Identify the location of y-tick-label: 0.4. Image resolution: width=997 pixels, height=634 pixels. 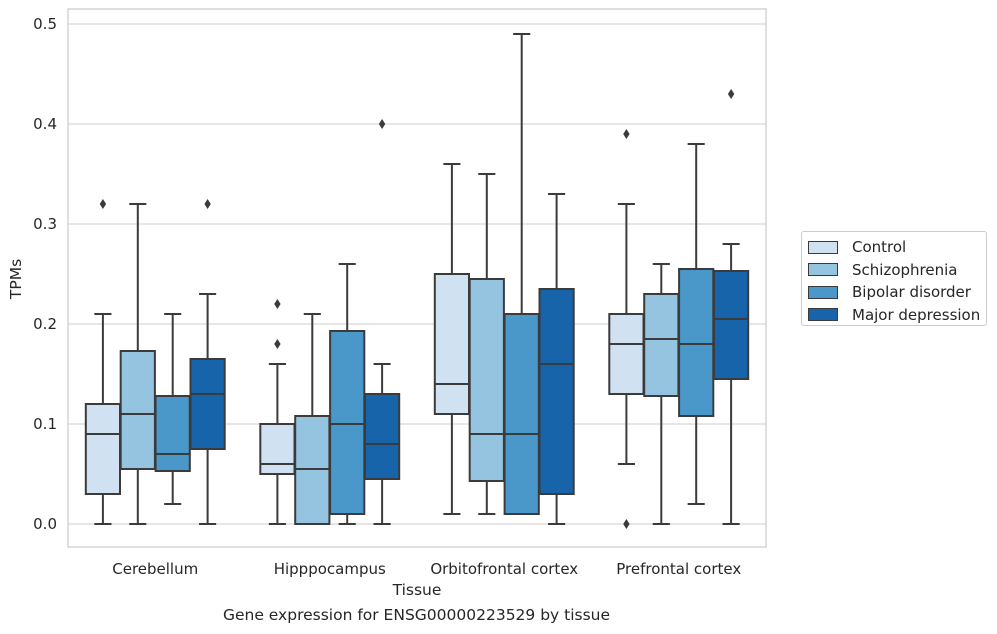
(45, 124).